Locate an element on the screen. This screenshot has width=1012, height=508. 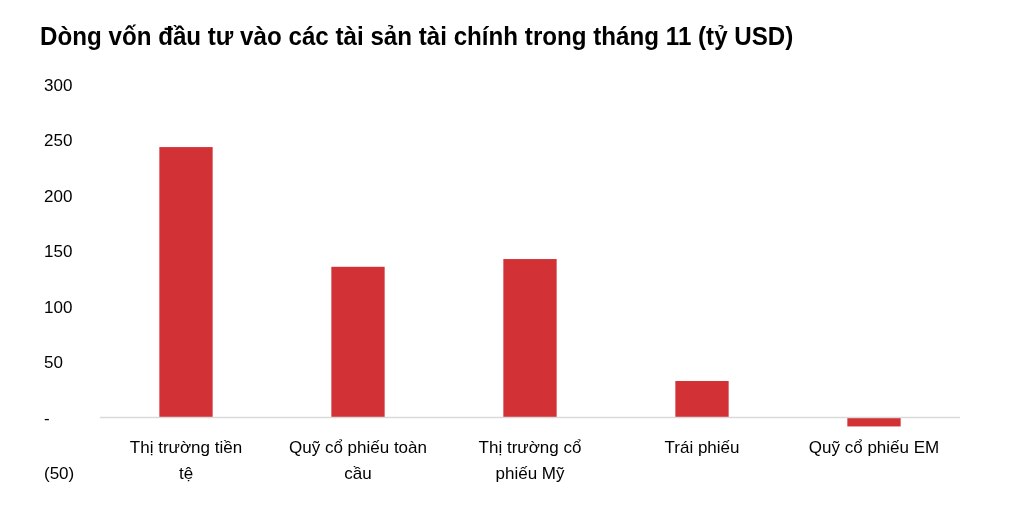
x-tick-label: Quỹ cổ phiếu EM is located at coordinates (874, 447).